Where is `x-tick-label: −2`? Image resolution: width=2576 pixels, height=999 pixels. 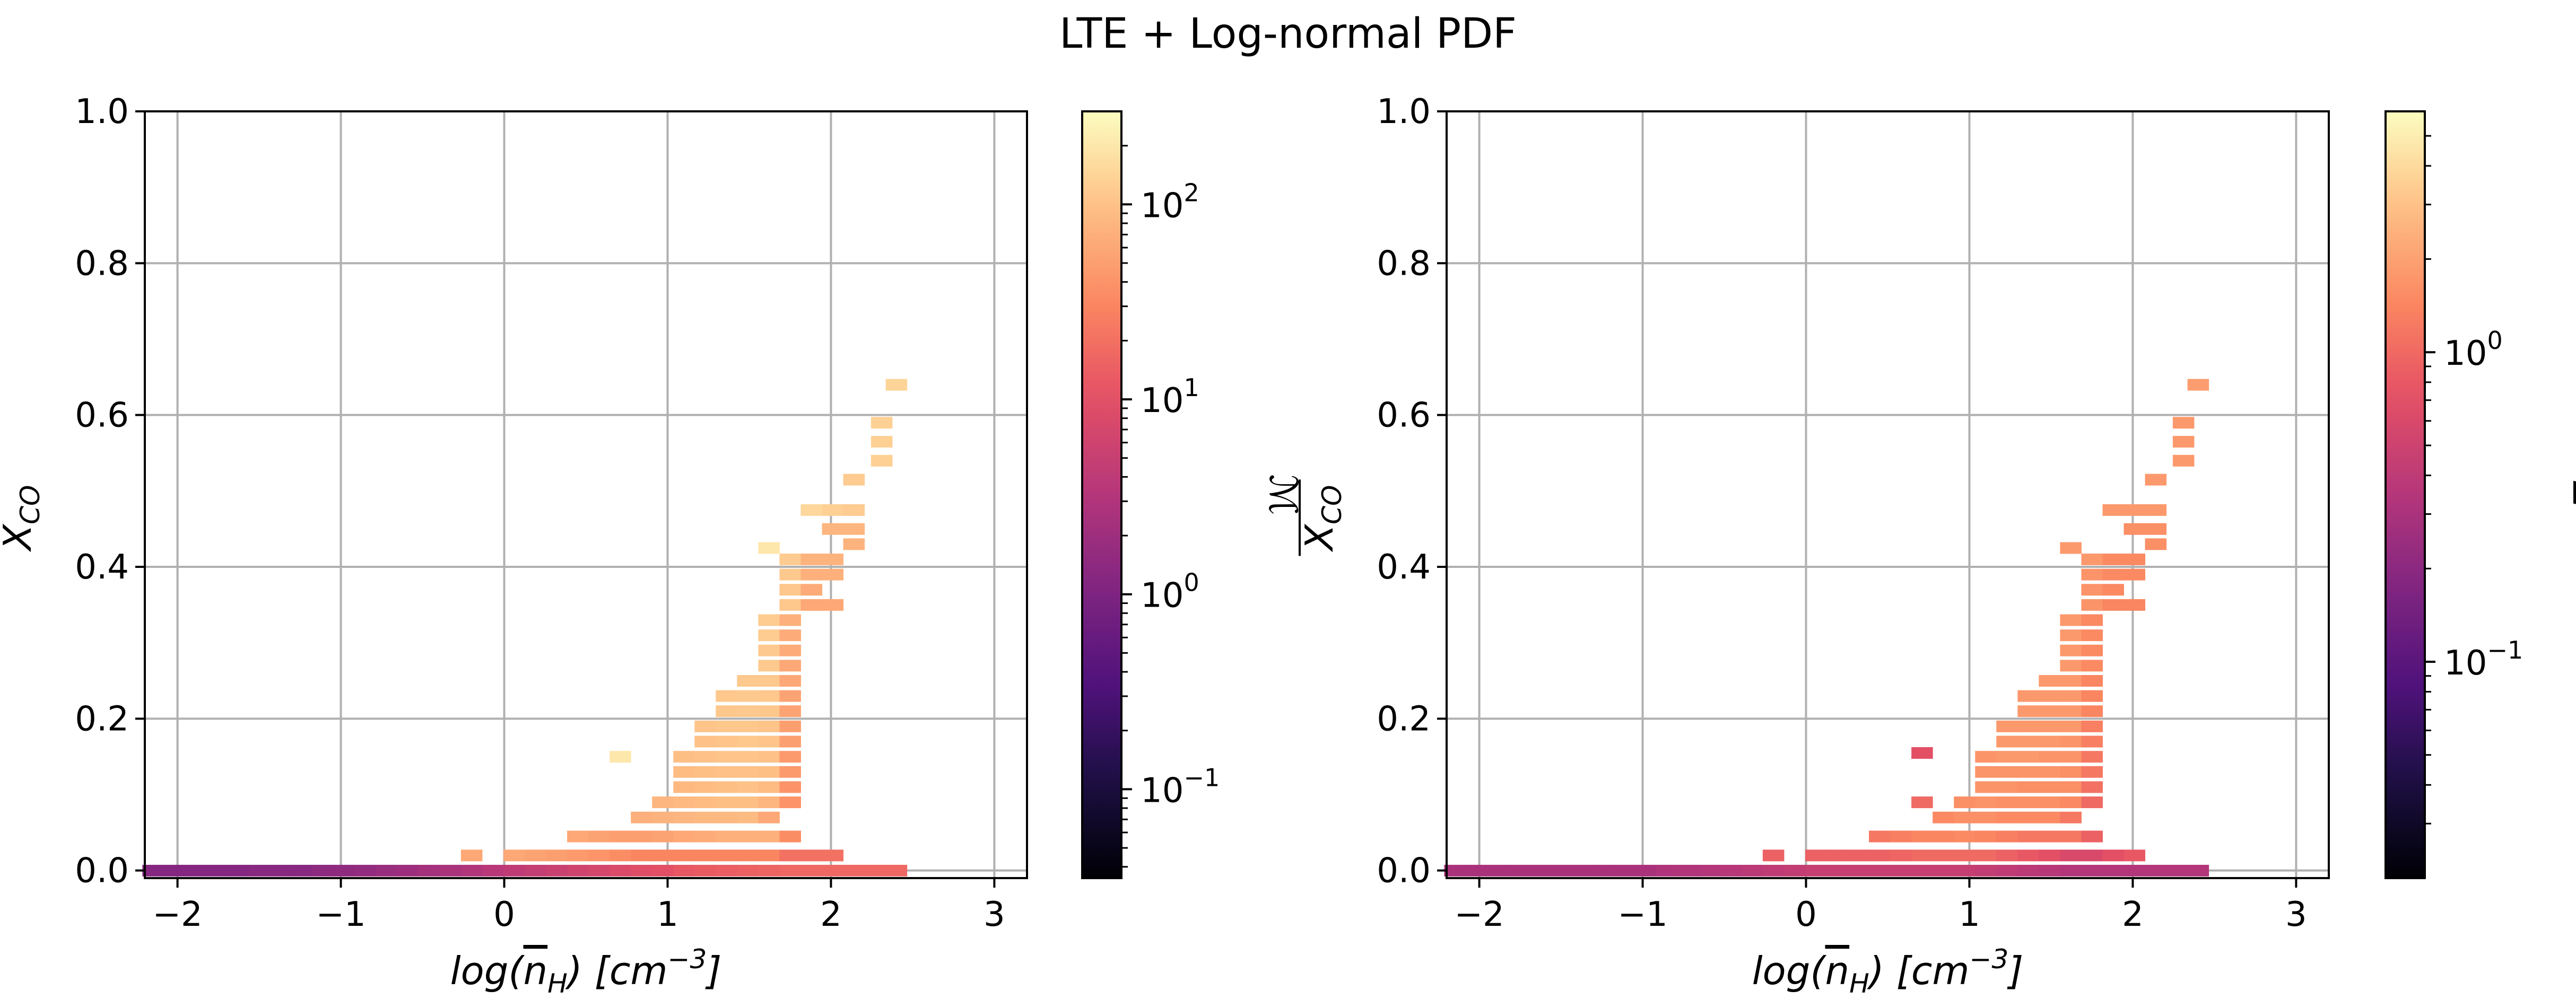
x-tick-label: −2 is located at coordinates (177, 915).